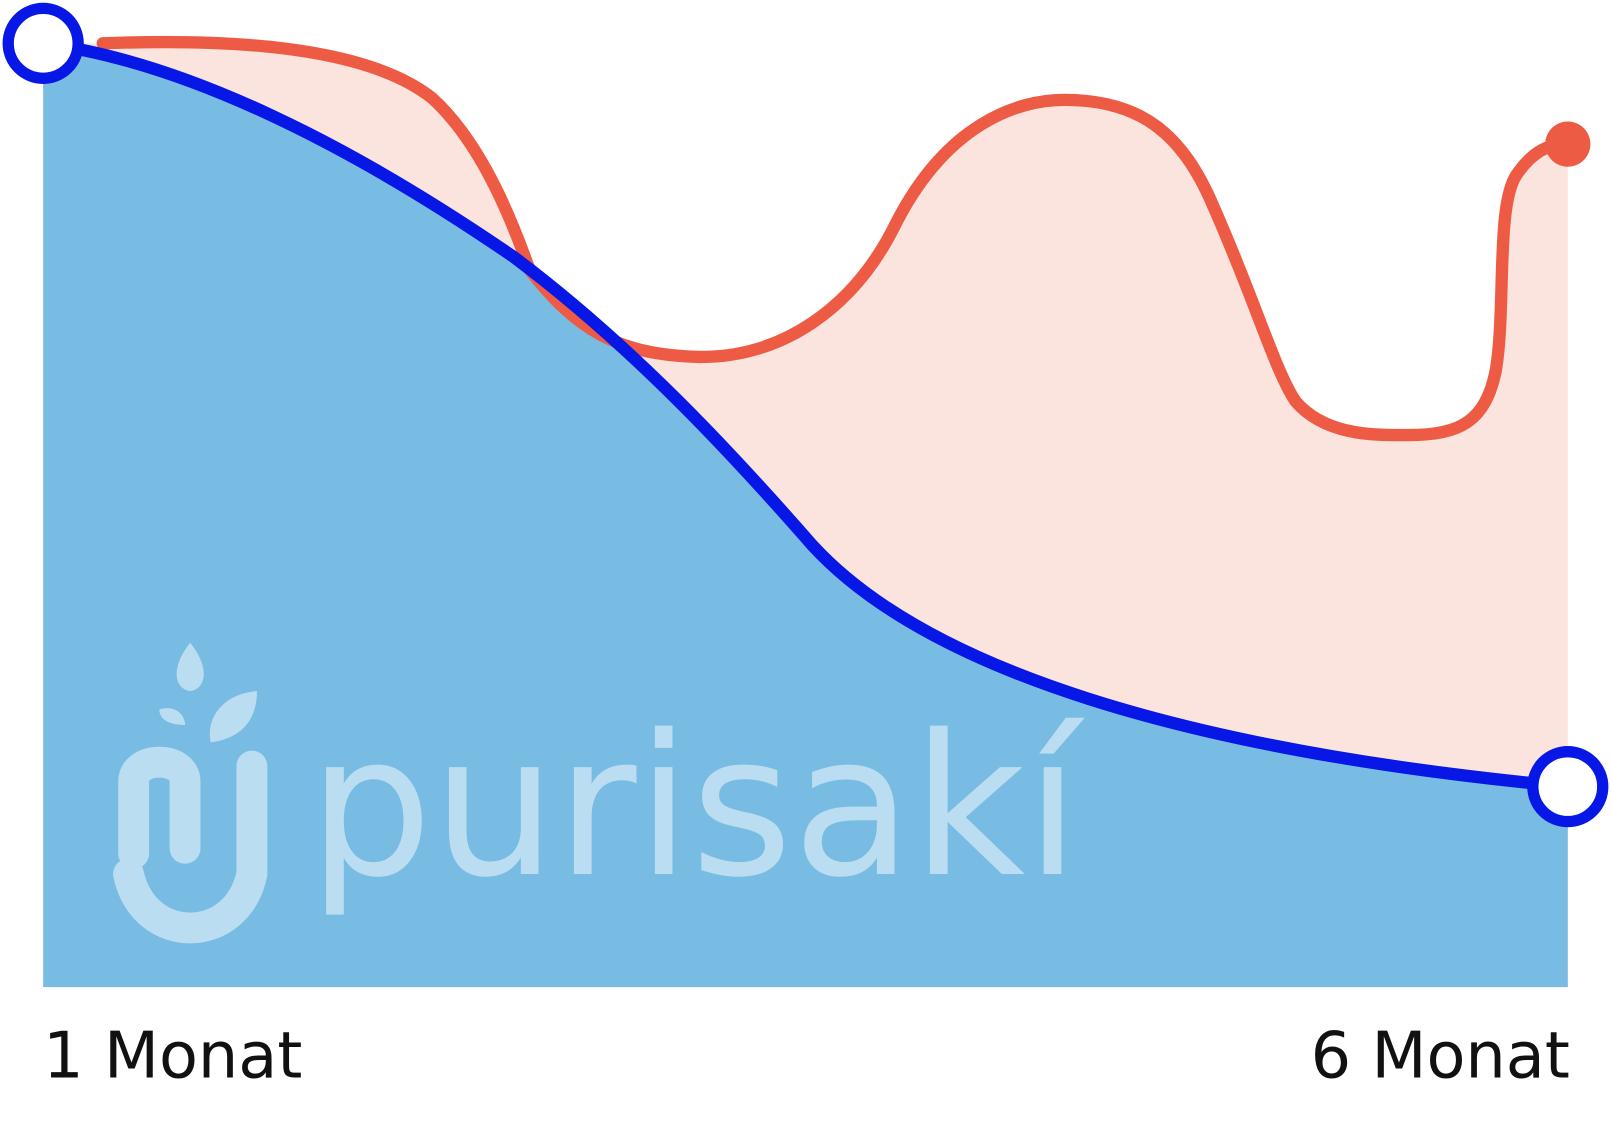  What do you see at coordinates (1568, 144) in the screenshot?
I see `red-end-dot` at bounding box center [1568, 144].